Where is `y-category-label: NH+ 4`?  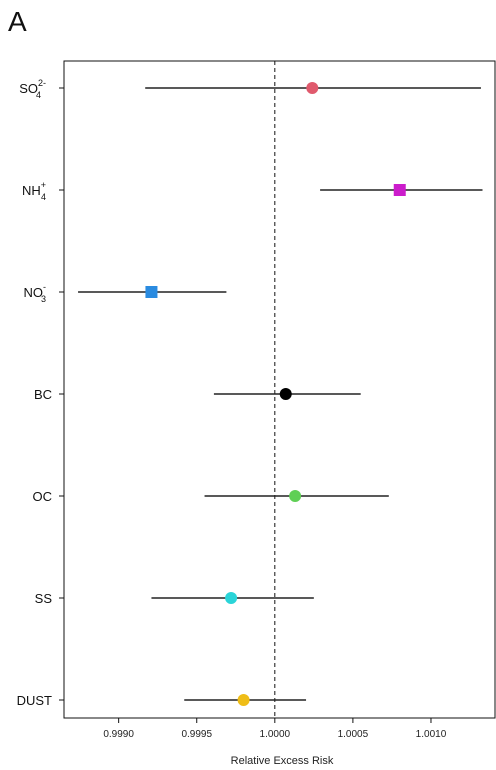 y-category-label: NH+ 4 is located at coordinates (34, 191).